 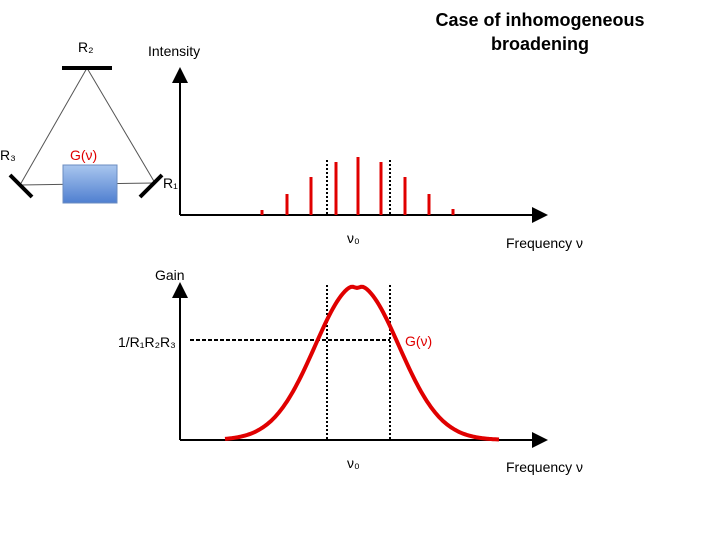 What do you see at coordinates (83, 155) in the screenshot?
I see `medium-label: G(ν)` at bounding box center [83, 155].